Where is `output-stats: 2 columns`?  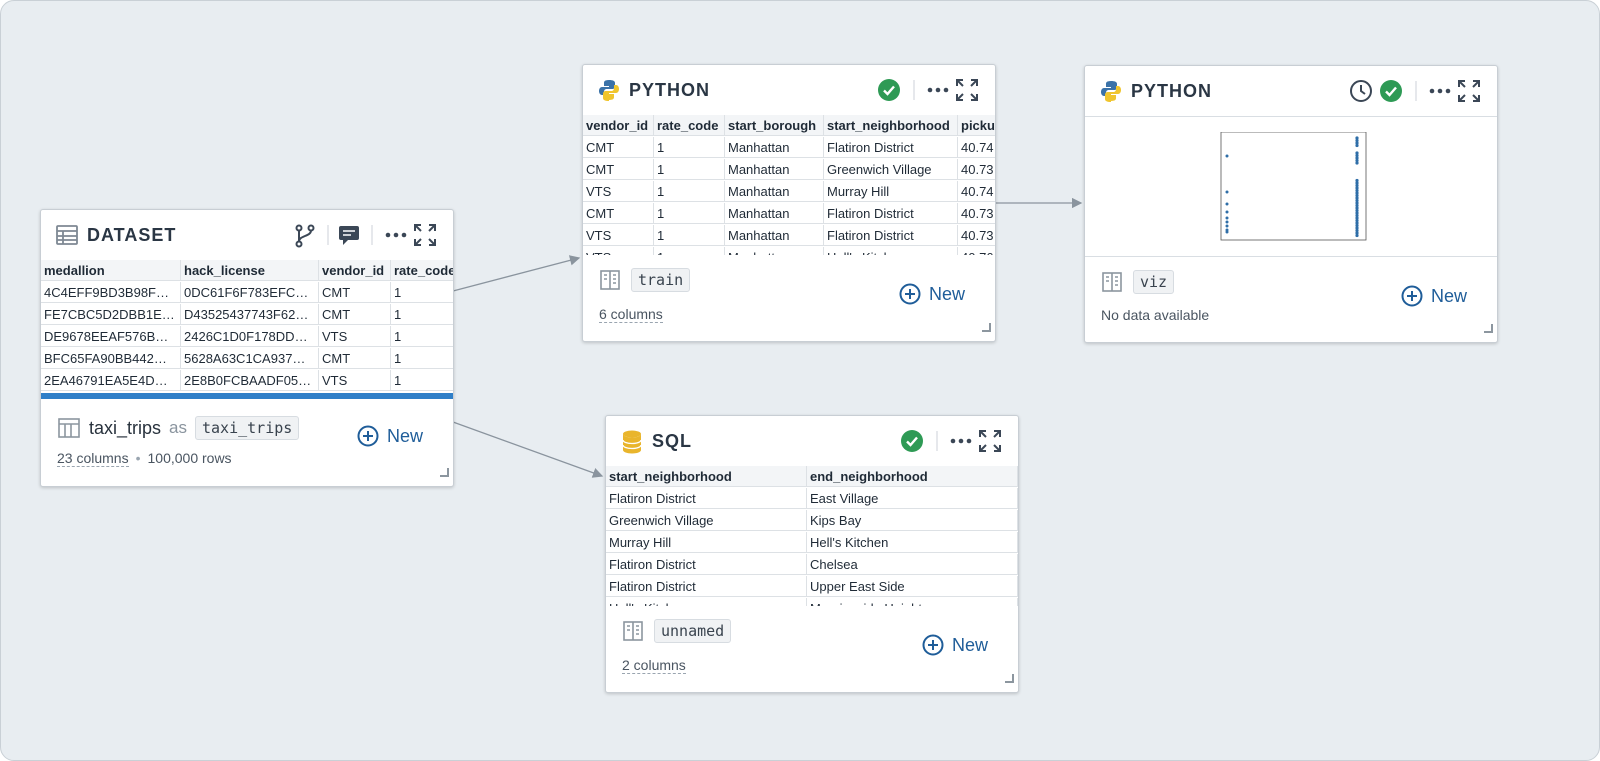
output-stats: 2 columns is located at coordinates (654, 665).